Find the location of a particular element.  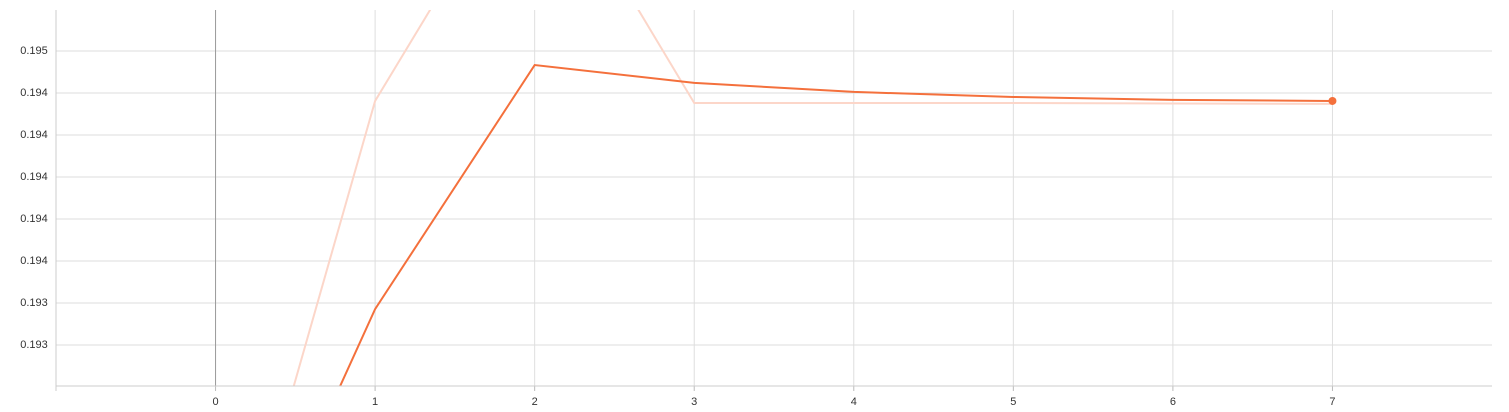

x-tick-label: 4 is located at coordinates (854, 402).